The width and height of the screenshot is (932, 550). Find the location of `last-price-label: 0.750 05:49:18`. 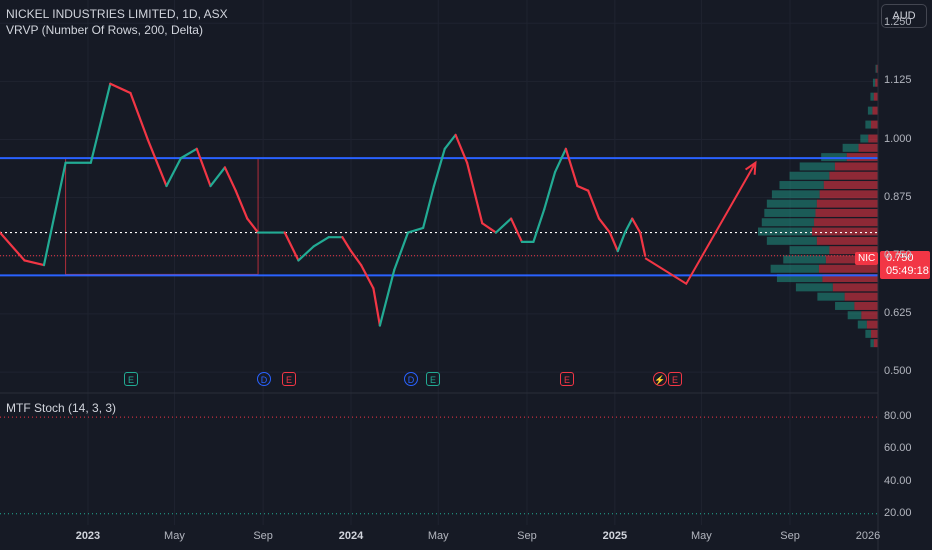

last-price-label: 0.750 05:49:18 is located at coordinates (905, 265).